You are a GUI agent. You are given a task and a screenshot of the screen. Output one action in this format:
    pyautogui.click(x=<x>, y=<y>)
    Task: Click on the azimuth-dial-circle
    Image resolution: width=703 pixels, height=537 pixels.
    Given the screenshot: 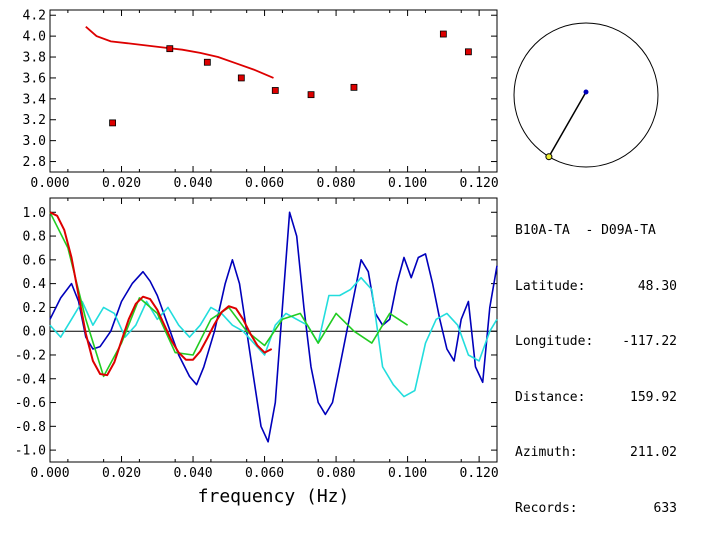 What is the action you would take?
    pyautogui.click(x=586, y=95)
    